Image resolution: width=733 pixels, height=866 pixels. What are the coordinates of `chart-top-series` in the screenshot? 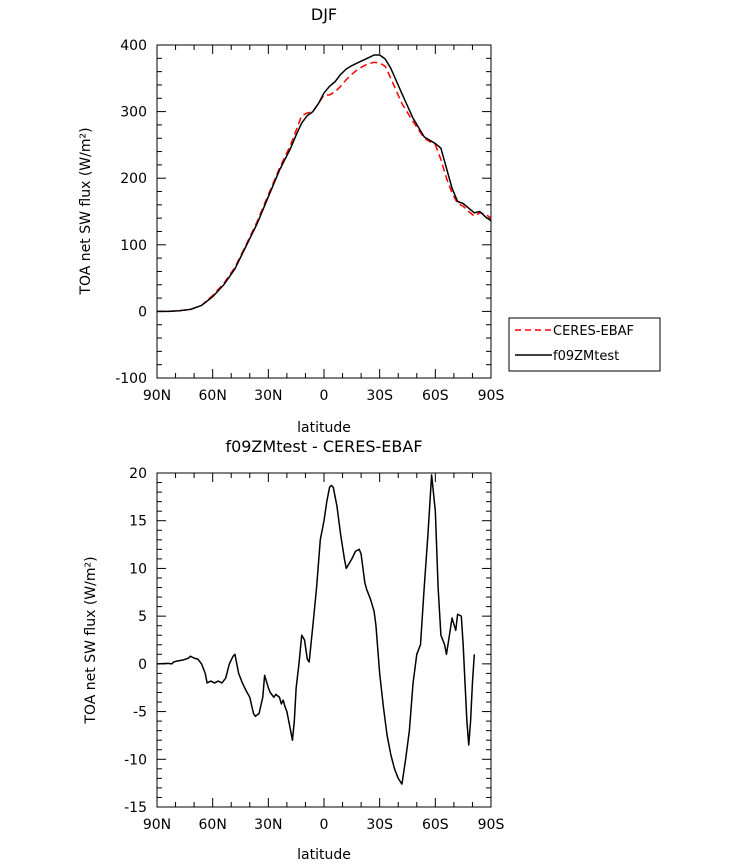 It's located at (324, 183).